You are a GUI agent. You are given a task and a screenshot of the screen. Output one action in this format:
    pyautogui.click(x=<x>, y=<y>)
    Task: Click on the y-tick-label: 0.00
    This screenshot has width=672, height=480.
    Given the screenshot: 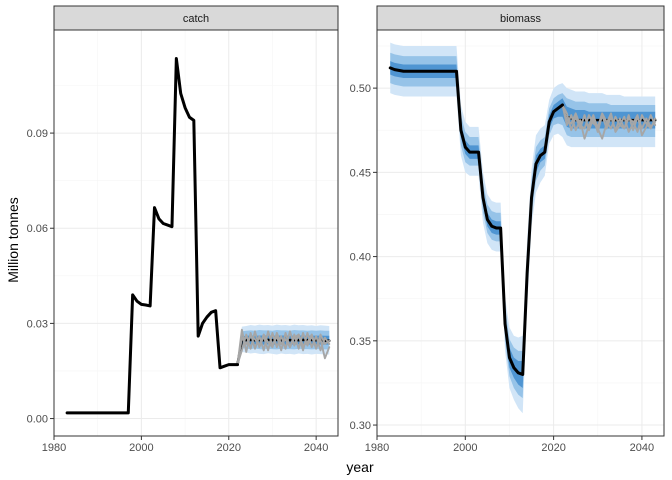 What is the action you would take?
    pyautogui.click(x=37, y=420)
    